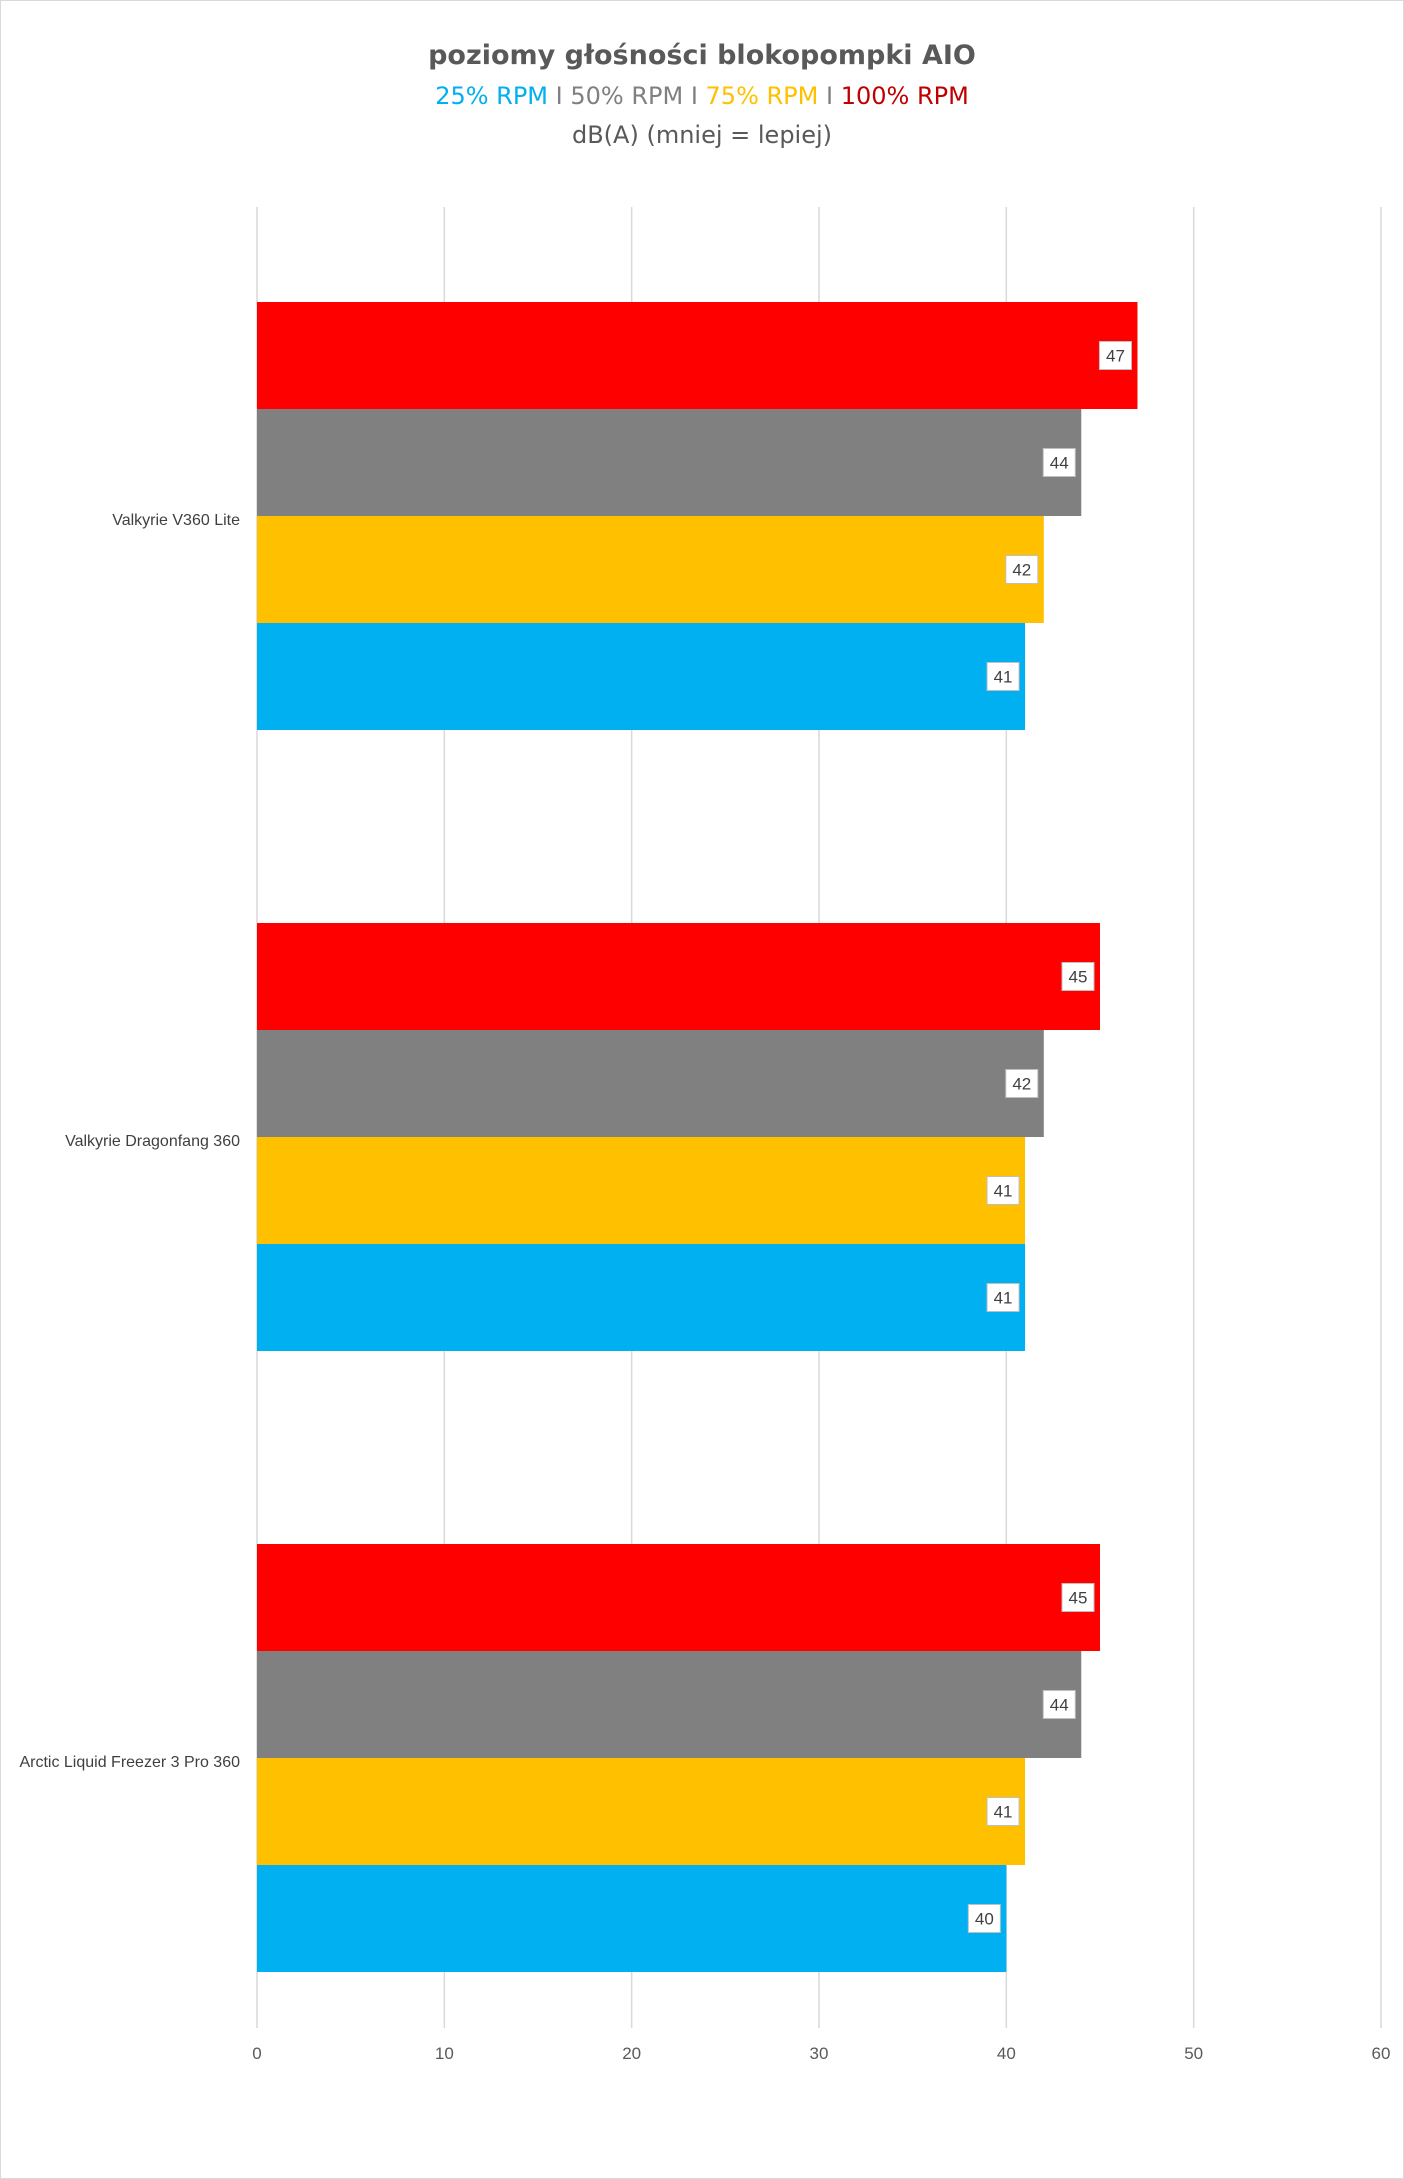 Image resolution: width=1404 pixels, height=2179 pixels. Describe the element at coordinates (904, 96) in the screenshot. I see `legend-entry-100rpm: 100% RPM` at that location.